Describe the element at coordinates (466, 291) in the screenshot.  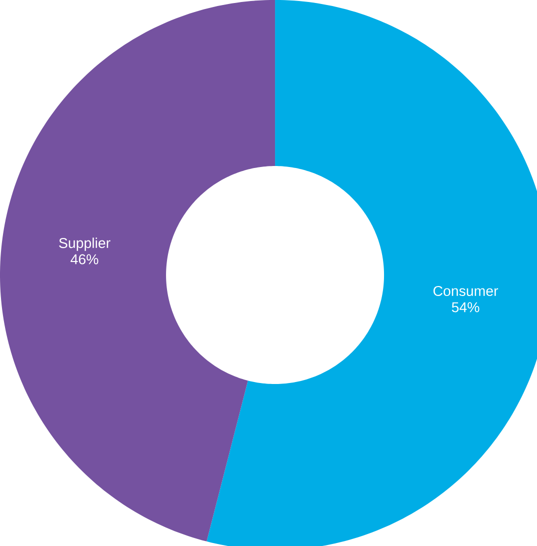
I see `slice-label: Consumer` at that location.